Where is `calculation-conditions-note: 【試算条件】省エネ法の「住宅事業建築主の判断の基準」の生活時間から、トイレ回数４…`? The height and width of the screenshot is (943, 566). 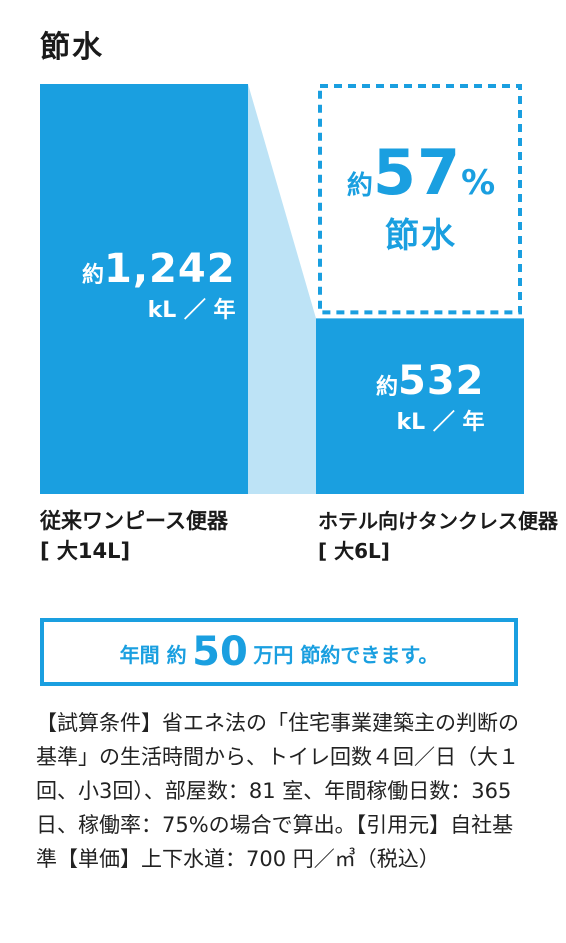 calculation-conditions-note: 【試算条件】省エネ法の「住宅事業建築主の判断の基準」の生活時間から、トイレ回数４… is located at coordinates (277, 791).